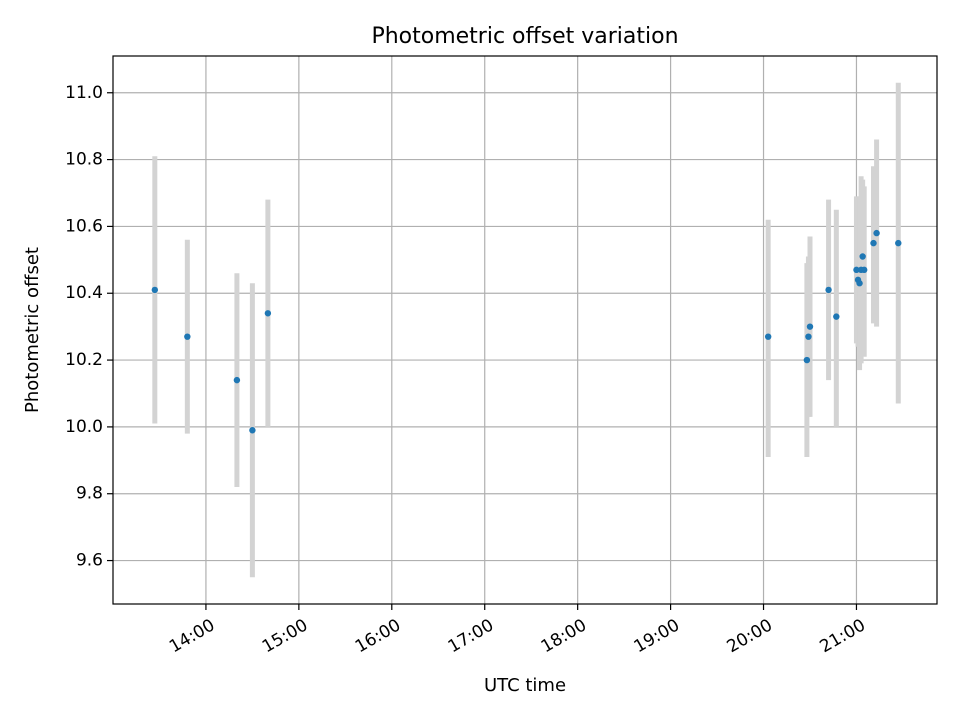 This screenshot has width=960, height=720. I want to click on y-tick-label: 10.0, so click(84, 427).